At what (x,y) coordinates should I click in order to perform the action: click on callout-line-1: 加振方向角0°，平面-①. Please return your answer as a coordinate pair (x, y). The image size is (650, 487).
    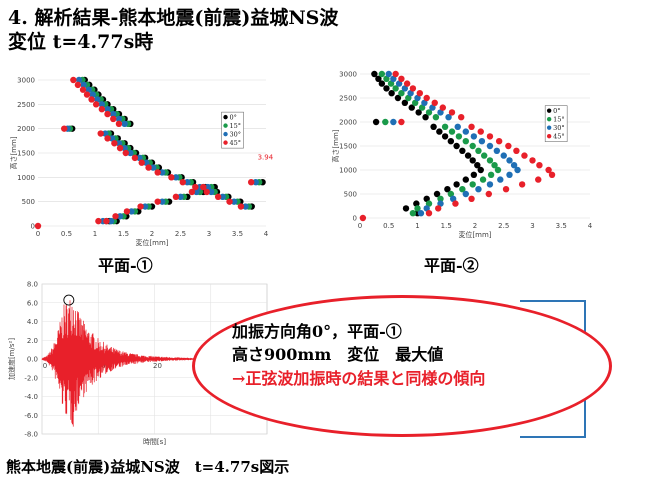
    Looking at the image, I should click on (317, 331).